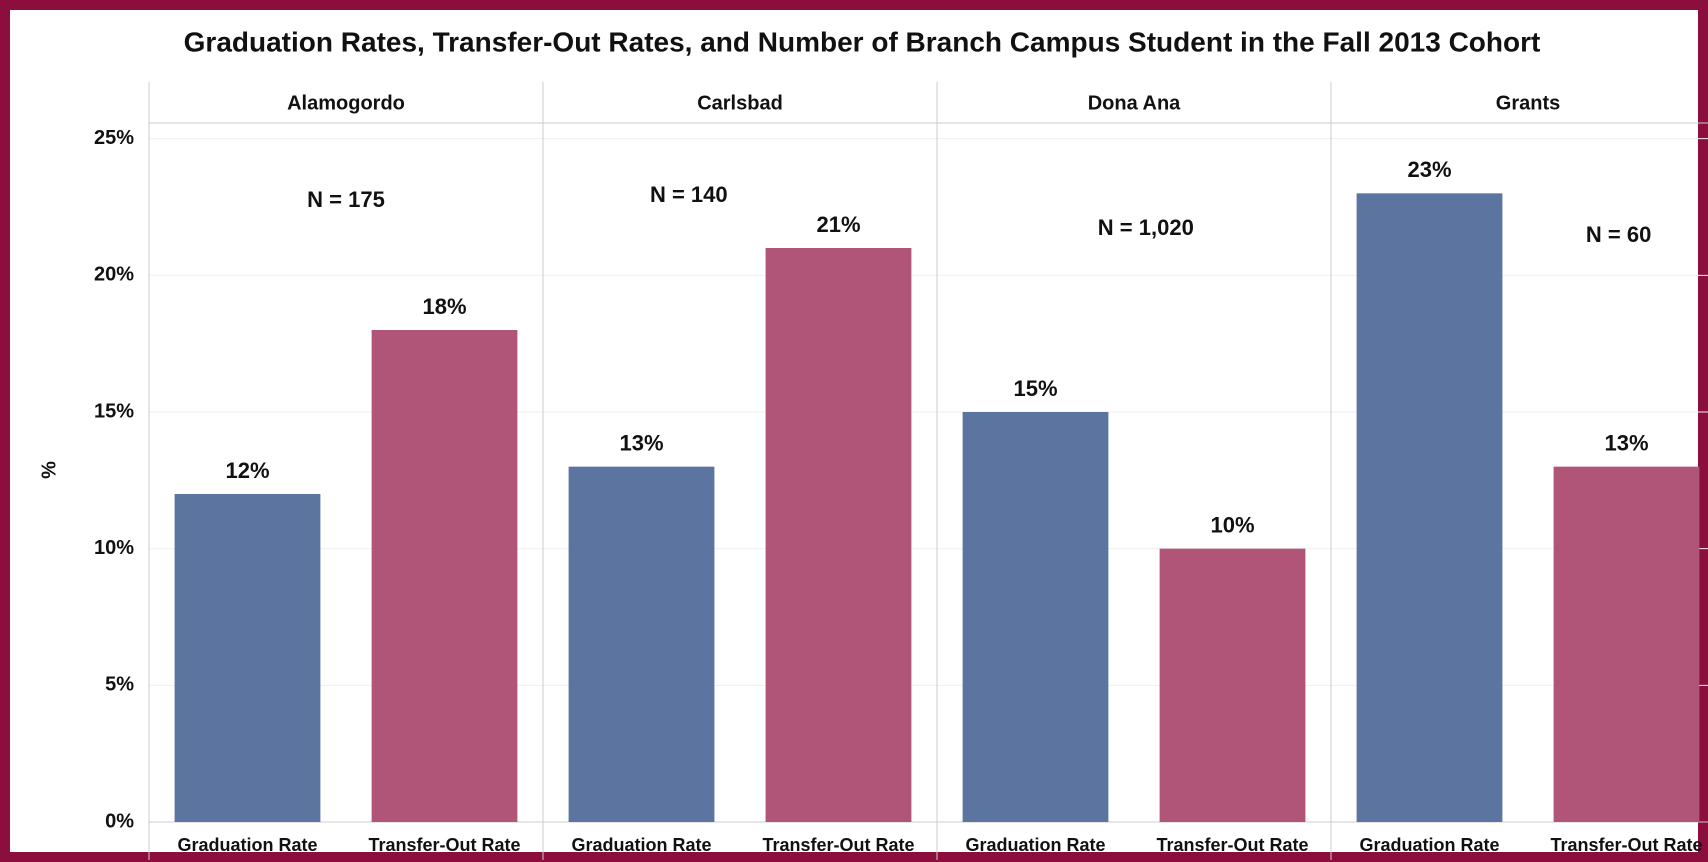 Image resolution: width=1708 pixels, height=862 pixels. Describe the element at coordinates (1035, 388) in the screenshot. I see `value-label: 15%` at that location.